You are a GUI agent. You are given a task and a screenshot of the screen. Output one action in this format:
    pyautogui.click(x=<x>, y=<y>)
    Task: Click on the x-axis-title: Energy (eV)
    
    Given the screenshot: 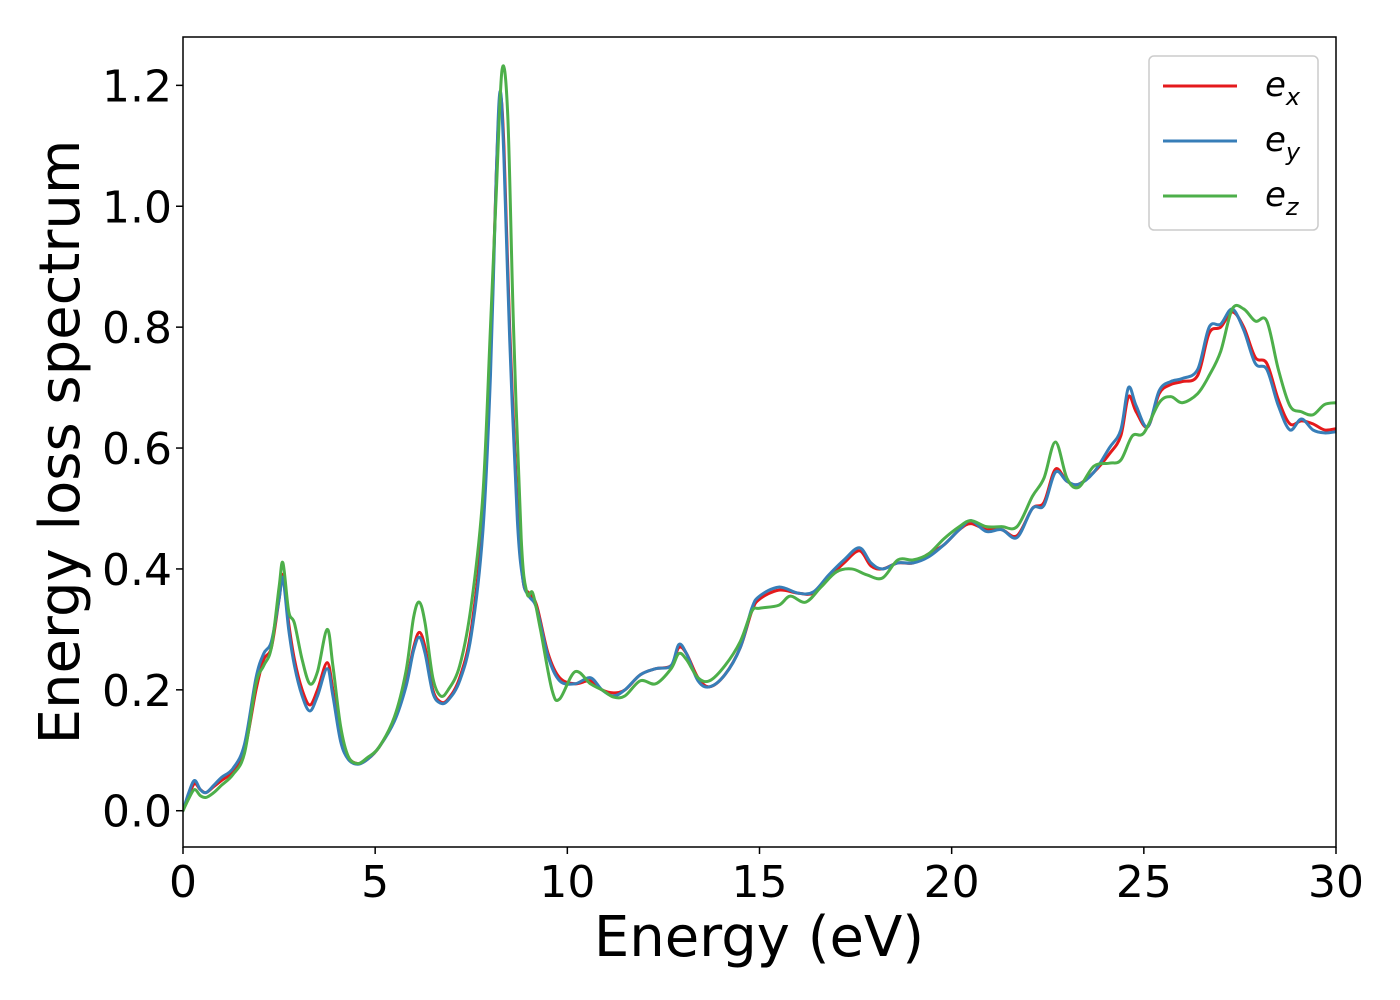 What is the action you would take?
    pyautogui.click(x=759, y=937)
    